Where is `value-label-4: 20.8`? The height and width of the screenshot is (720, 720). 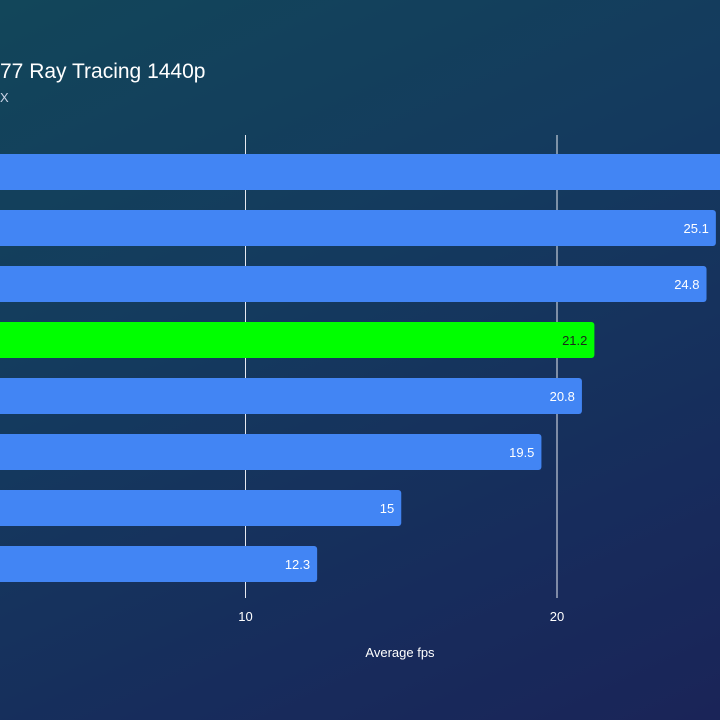 value-label-4: 20.8 is located at coordinates (562, 396).